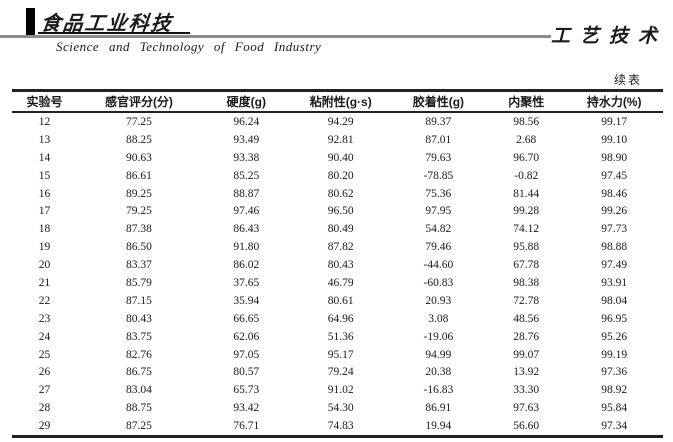 This screenshot has height=442, width=673. Describe the element at coordinates (44, 175) in the screenshot. I see `table-cell: 15` at that location.